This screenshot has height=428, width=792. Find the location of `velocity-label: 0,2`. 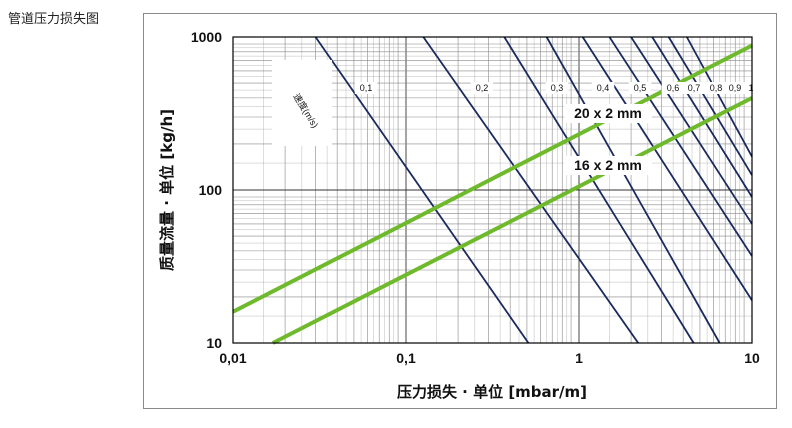

velocity-label: 0,2 is located at coordinates (482, 88).